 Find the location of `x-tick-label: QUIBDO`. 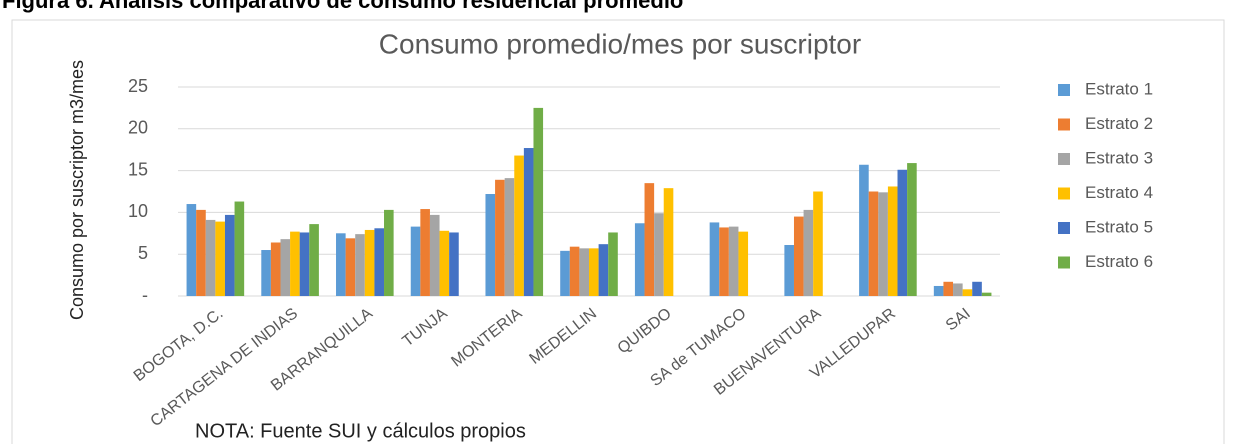

x-tick-label: QUIBDO is located at coordinates (645, 331).